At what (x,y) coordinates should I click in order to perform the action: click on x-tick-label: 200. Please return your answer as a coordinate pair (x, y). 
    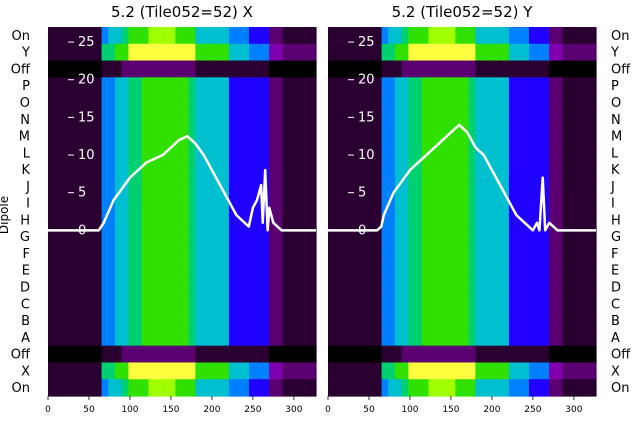
    Looking at the image, I should click on (491, 410).